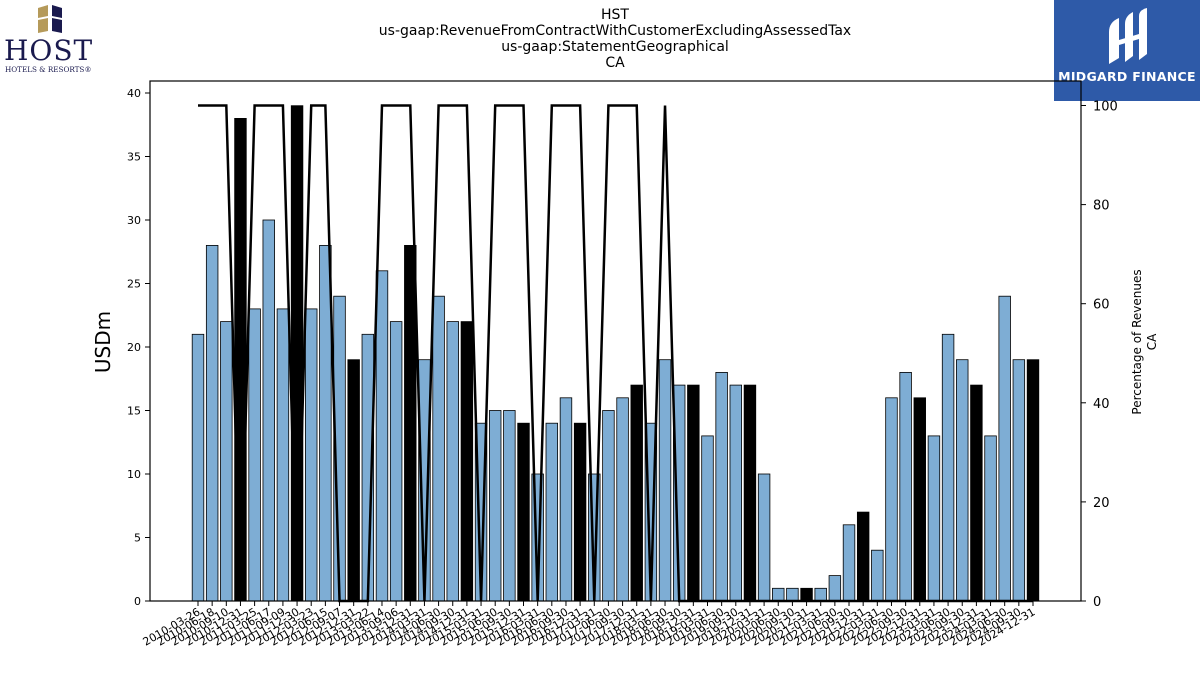 The width and height of the screenshot is (1200, 675). Describe the element at coordinates (1128, 36) in the screenshot. I see `midgard-emblem-icon` at that location.